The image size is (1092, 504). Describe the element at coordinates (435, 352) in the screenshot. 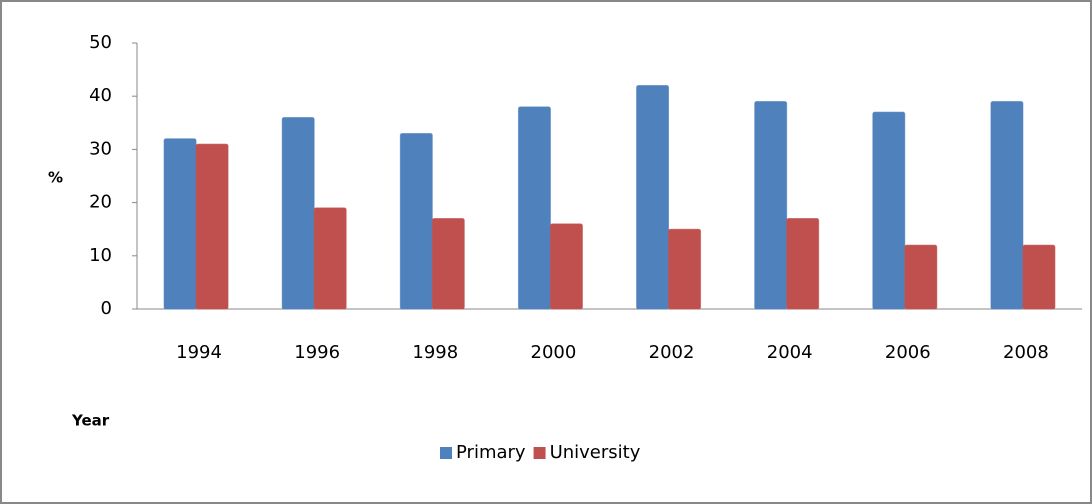

I see `x-tick-label: 1998` at that location.